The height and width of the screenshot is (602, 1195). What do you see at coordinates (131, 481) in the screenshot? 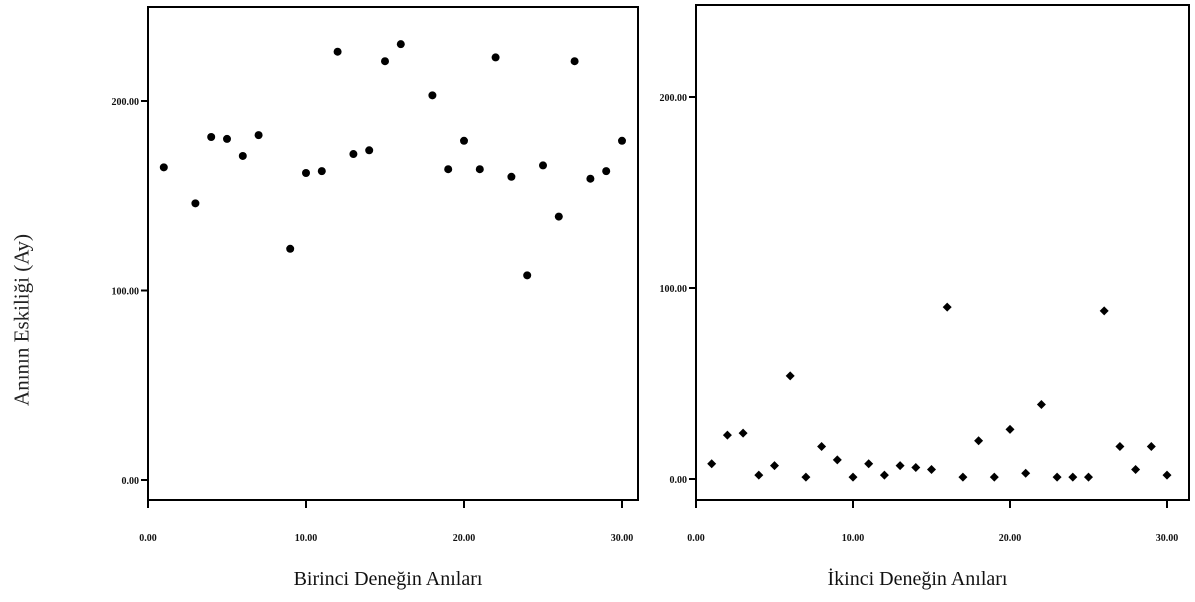
I see `y-tick-label-1: 0.00` at bounding box center [131, 481].